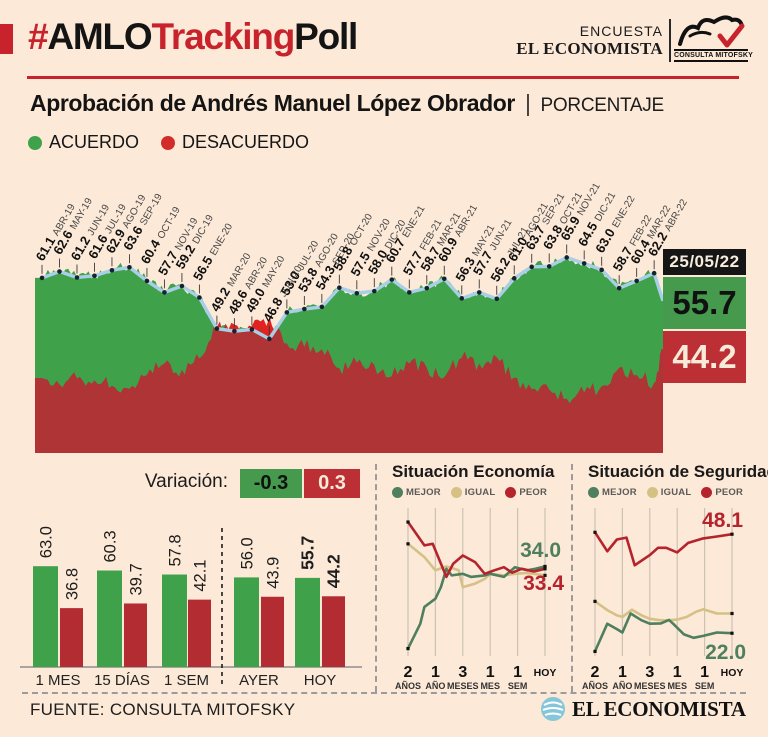 This screenshot has width=768, height=737. Describe the element at coordinates (713, 55) in the screenshot. I see `mitofsky-logo-label: CONSULTA MITOFSKY` at that location.